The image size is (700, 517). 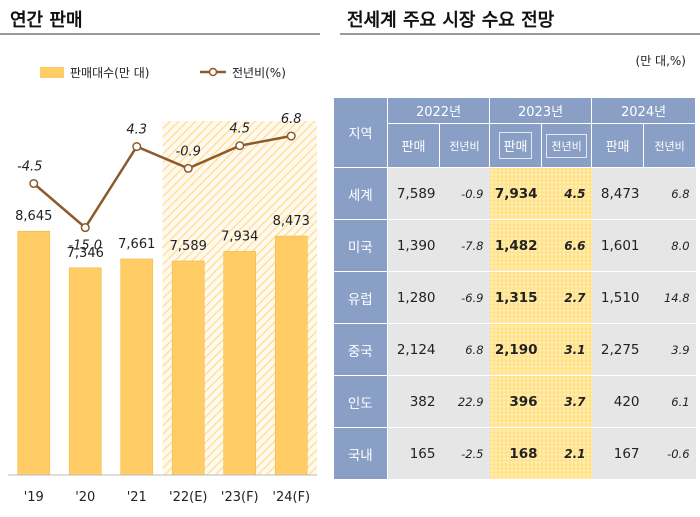 I want to click on table-row: 중국 2,124 6.8 2,190 3.1 2,275 3.9, so click(x=514, y=349).